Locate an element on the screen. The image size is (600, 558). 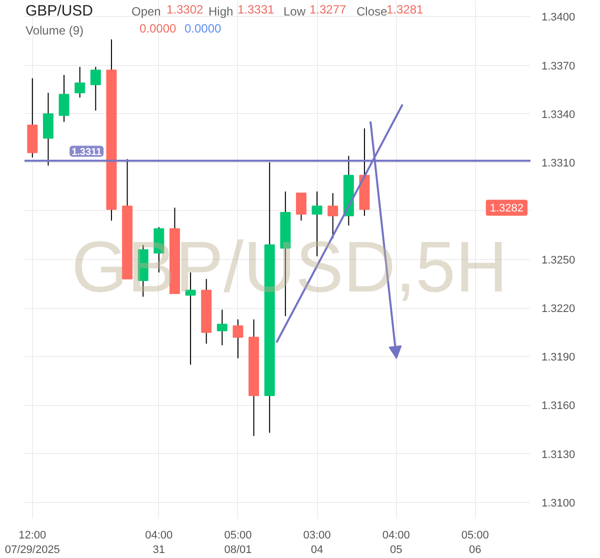
y-tick-label: 1.3340 is located at coordinates (559, 114).